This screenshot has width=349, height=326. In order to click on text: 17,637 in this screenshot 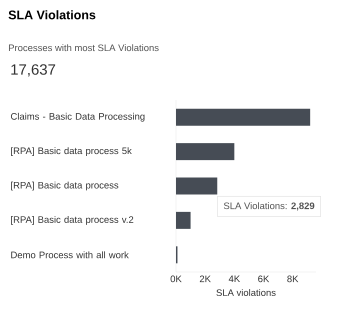, I will do `click(33, 70)`.